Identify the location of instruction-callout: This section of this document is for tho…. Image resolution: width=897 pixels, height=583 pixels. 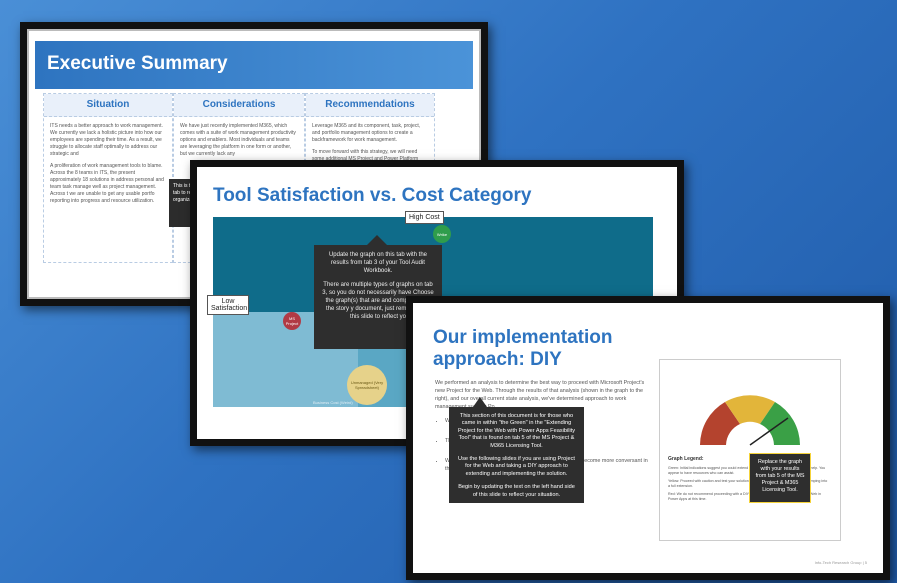
(516, 455).